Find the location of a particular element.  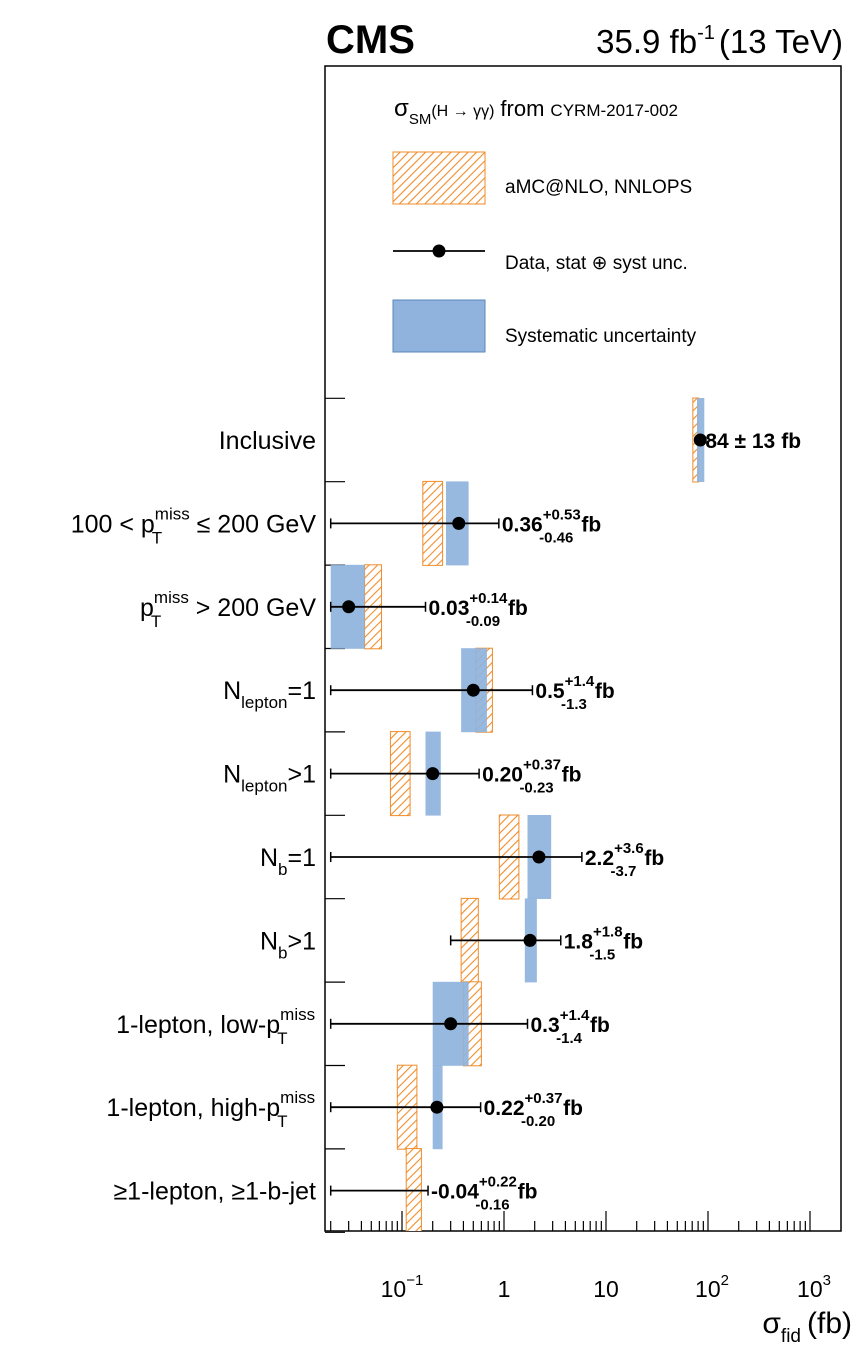

value-label: 2.2+3.6 -3.7fb is located at coordinates (624, 860).